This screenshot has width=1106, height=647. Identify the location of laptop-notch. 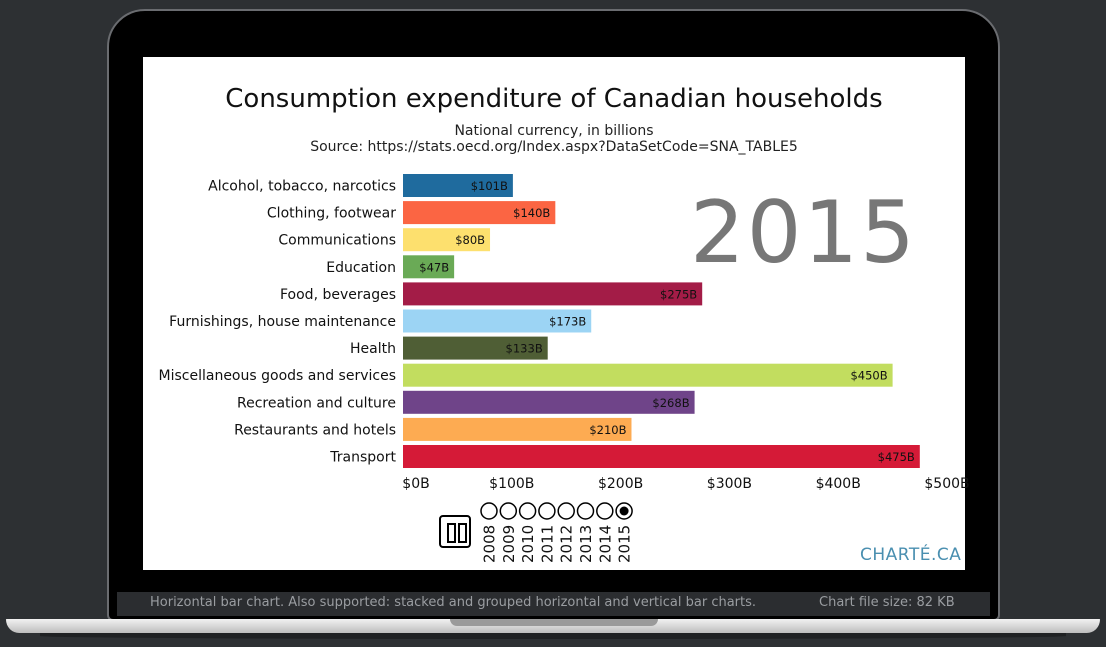
(554, 622).